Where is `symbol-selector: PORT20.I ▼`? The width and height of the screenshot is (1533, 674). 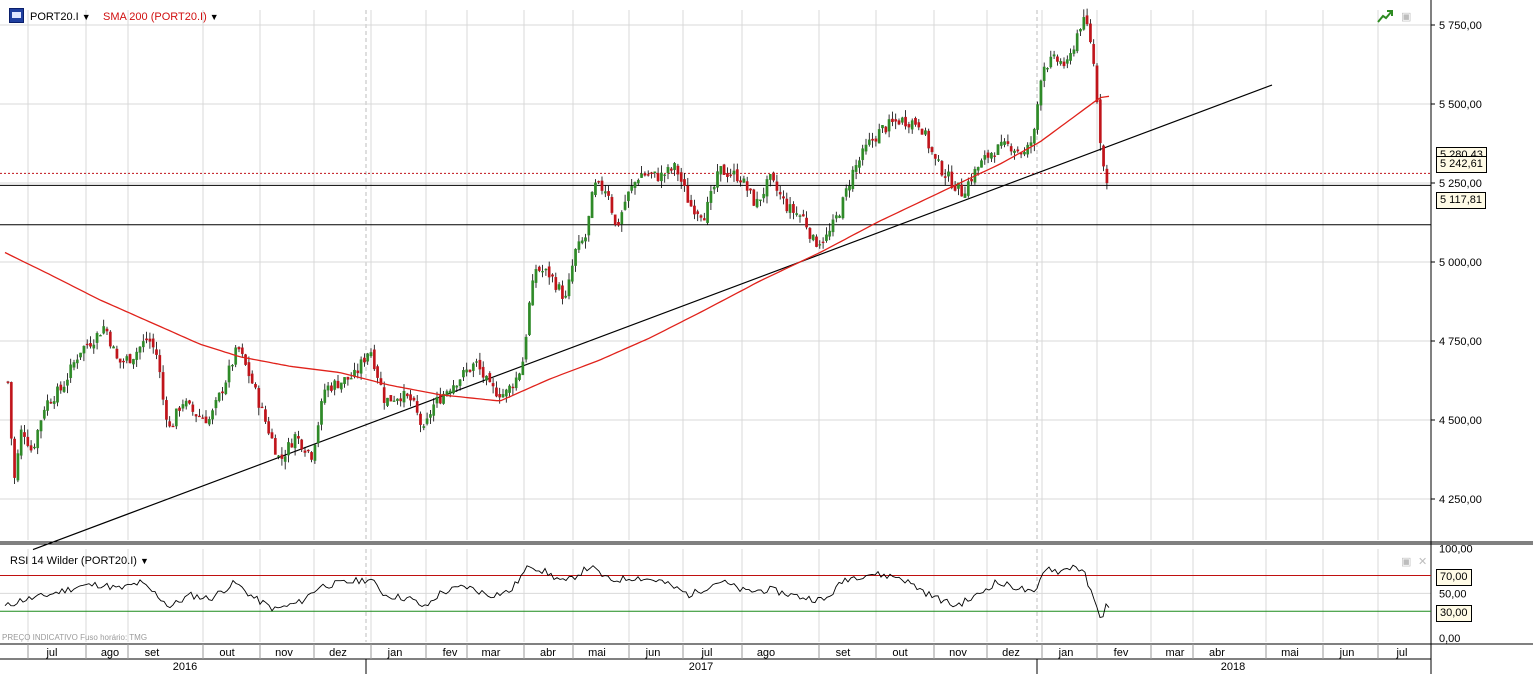
symbol-selector: PORT20.I ▼ is located at coordinates (60, 17).